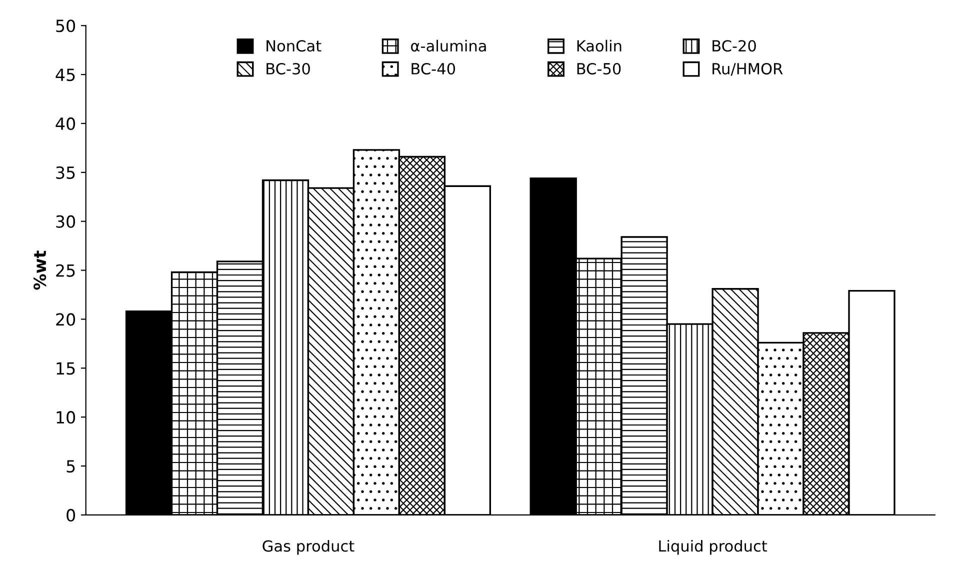 The height and width of the screenshot is (569, 954). I want to click on y-tick-label: 50, so click(66, 26).